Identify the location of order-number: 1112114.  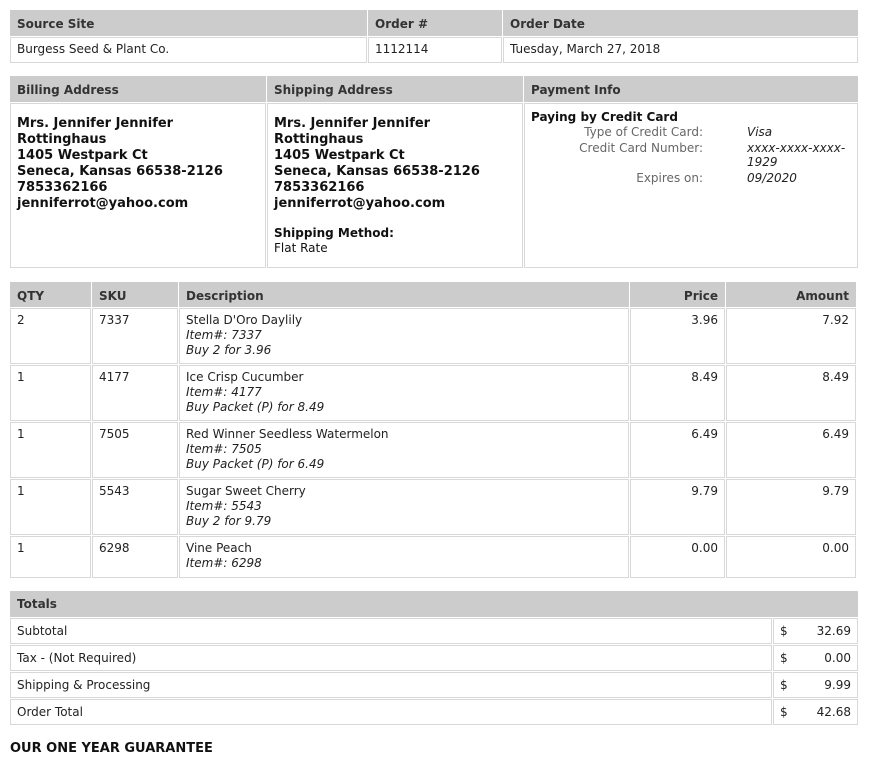
(435, 50).